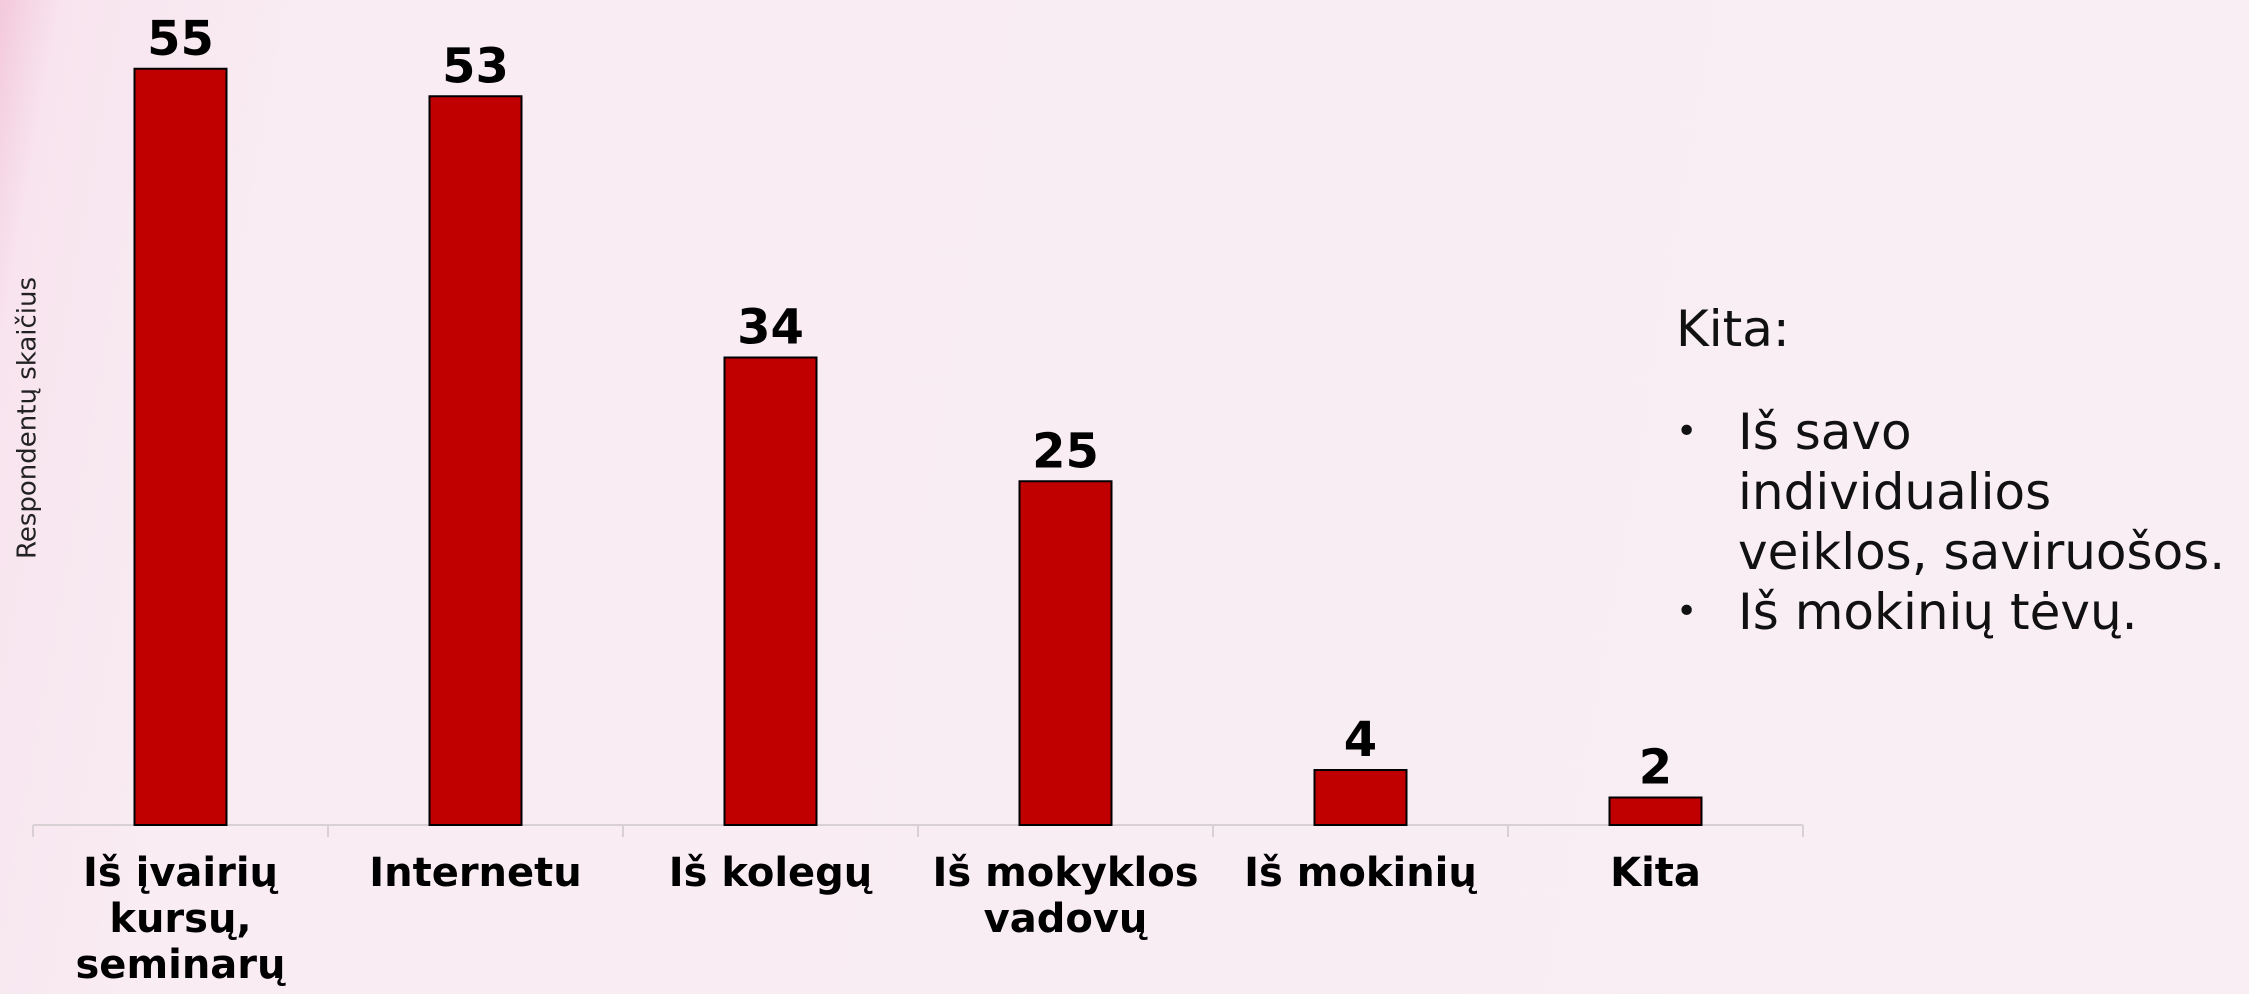 The height and width of the screenshot is (994, 2249). Describe the element at coordinates (770, 873) in the screenshot. I see `x-tick-label: Iš kolegų` at that location.